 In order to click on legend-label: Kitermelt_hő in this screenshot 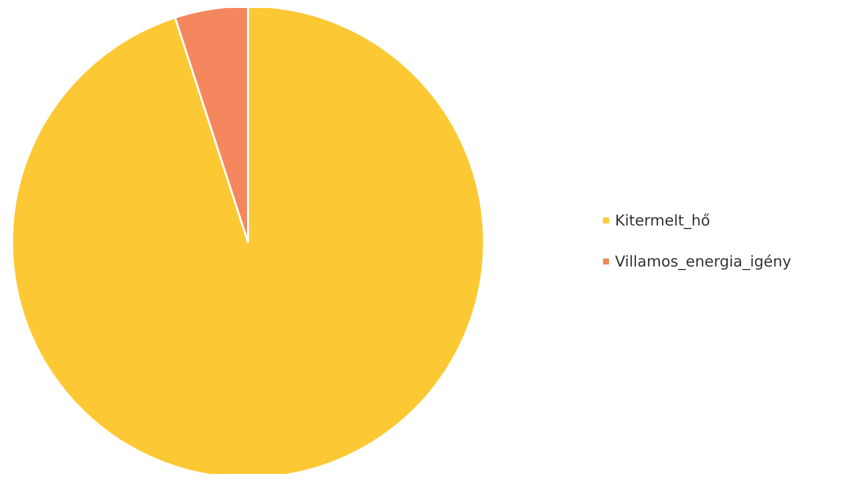, I will do `click(662, 221)`.